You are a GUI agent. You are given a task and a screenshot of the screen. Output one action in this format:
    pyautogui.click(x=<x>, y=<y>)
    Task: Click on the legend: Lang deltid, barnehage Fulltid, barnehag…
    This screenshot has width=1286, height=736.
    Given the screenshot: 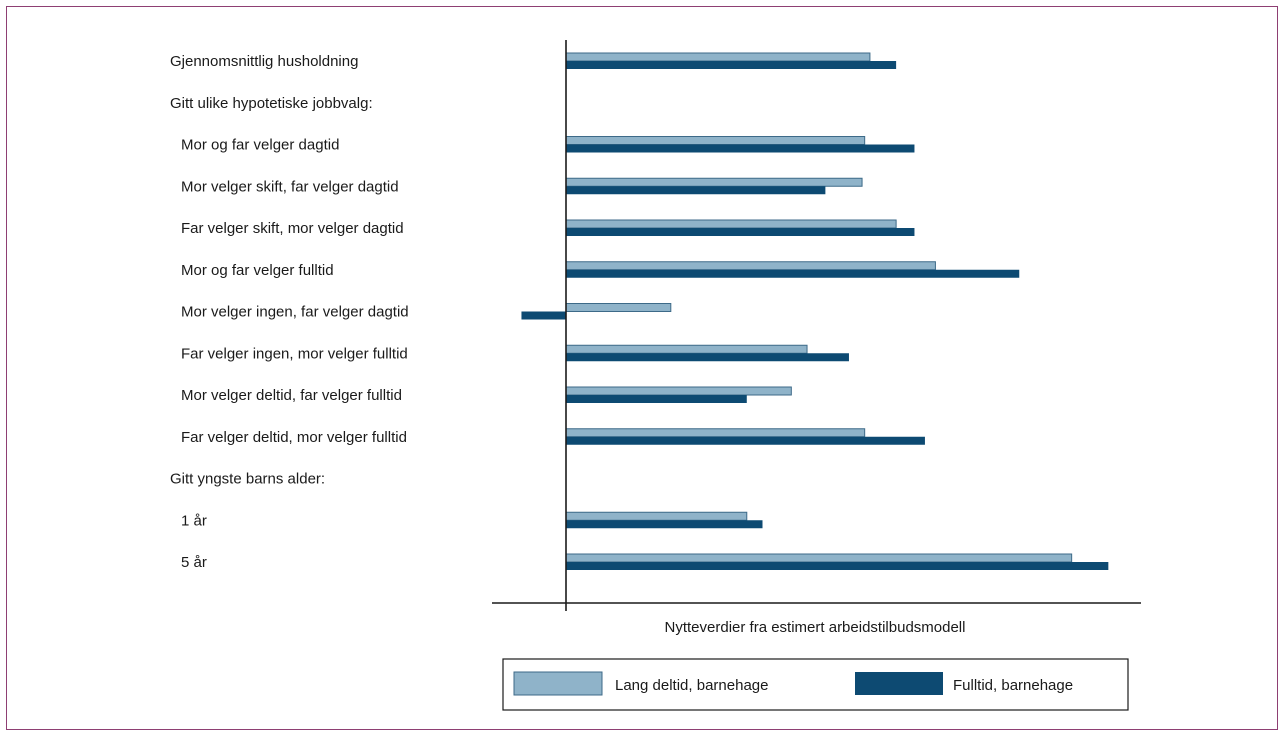 What is the action you would take?
    pyautogui.click(x=815, y=684)
    